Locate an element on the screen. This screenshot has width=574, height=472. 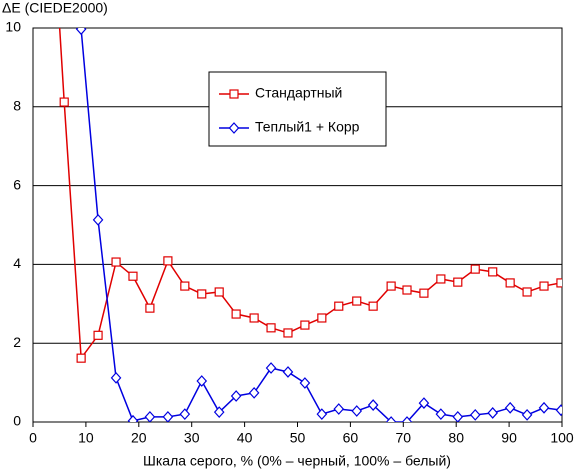
x-tick-label: 60 is located at coordinates (351, 438).